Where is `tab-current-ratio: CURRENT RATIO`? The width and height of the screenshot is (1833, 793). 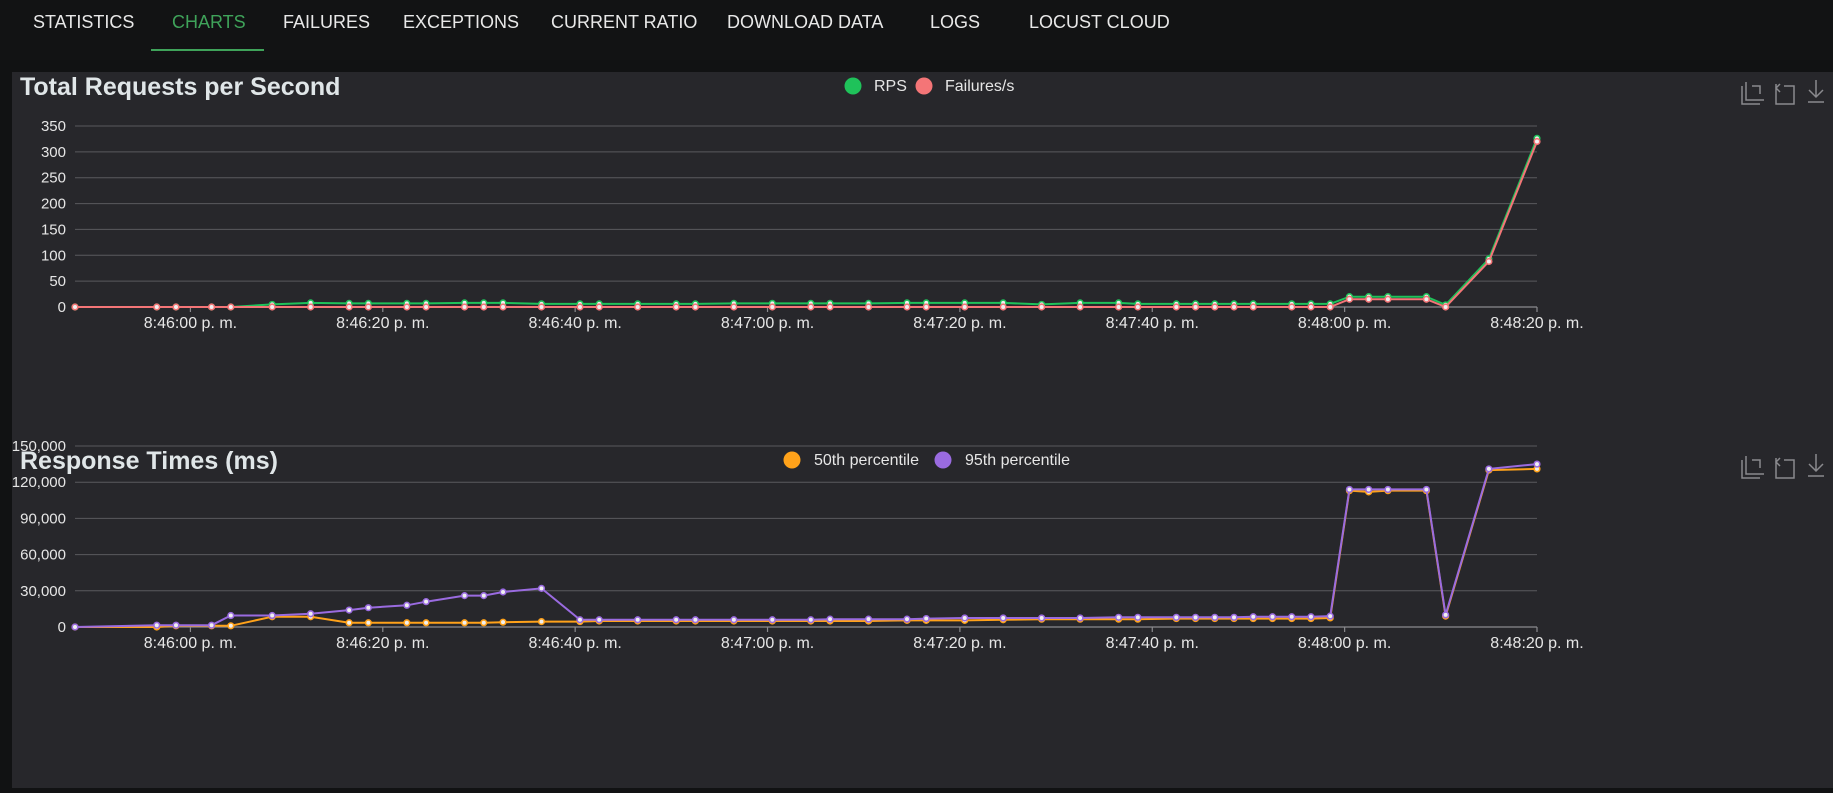
tab-current-ratio: CURRENT RATIO is located at coordinates (624, 22).